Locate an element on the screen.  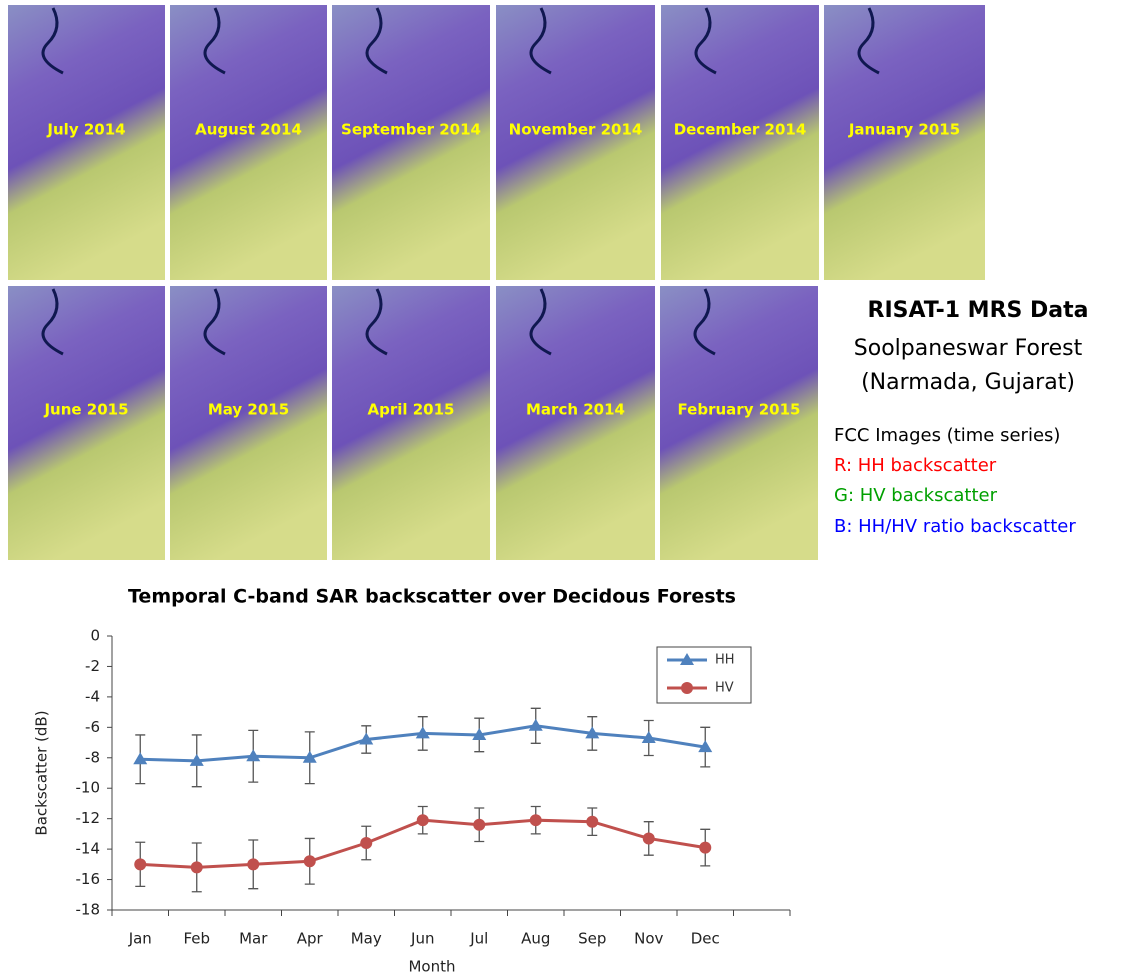
y-tick-label: -8 is located at coordinates (92, 757).